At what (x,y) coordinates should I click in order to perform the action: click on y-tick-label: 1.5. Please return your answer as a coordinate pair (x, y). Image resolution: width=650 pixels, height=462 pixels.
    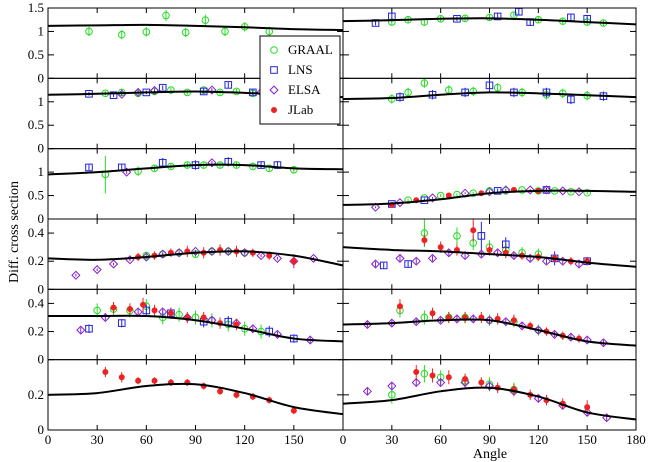
    Looking at the image, I should click on (36, 7).